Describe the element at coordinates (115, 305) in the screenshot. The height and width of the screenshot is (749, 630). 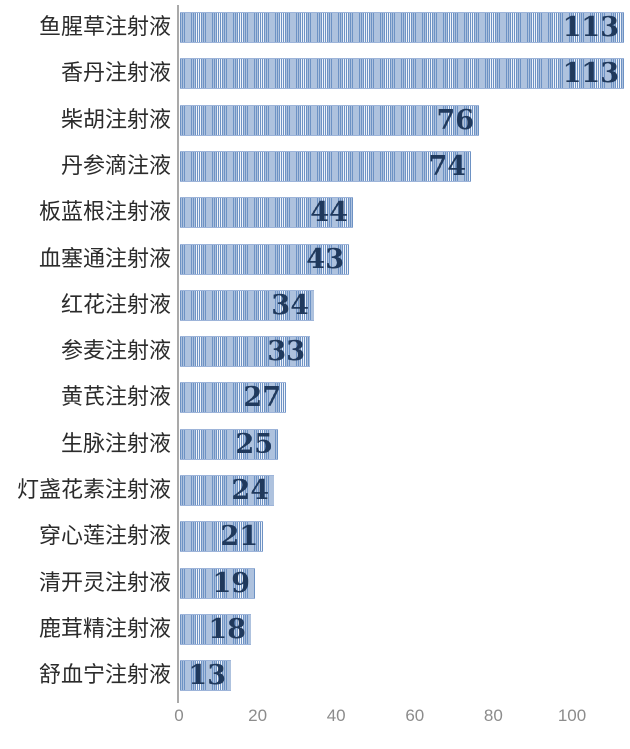
I see `category-label: 红花注射液` at that location.